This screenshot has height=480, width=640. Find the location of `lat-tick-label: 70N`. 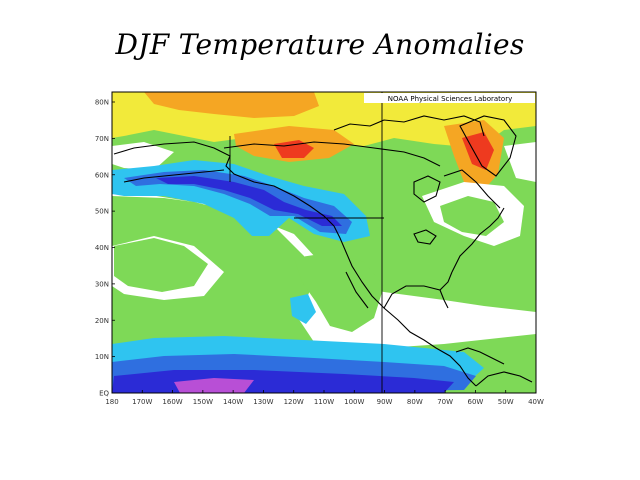

lat-tick-label: 70N is located at coordinates (102, 139).